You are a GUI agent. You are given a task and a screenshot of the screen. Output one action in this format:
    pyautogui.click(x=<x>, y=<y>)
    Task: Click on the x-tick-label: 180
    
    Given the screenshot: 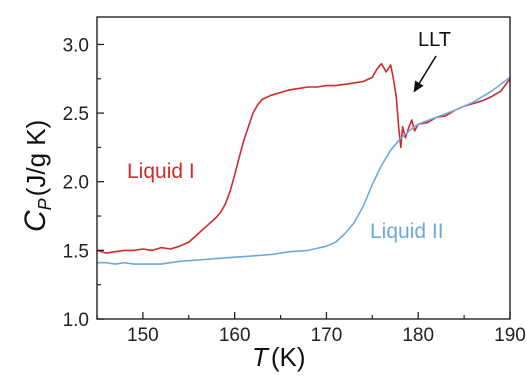 What is the action you would take?
    pyautogui.click(x=418, y=335)
    